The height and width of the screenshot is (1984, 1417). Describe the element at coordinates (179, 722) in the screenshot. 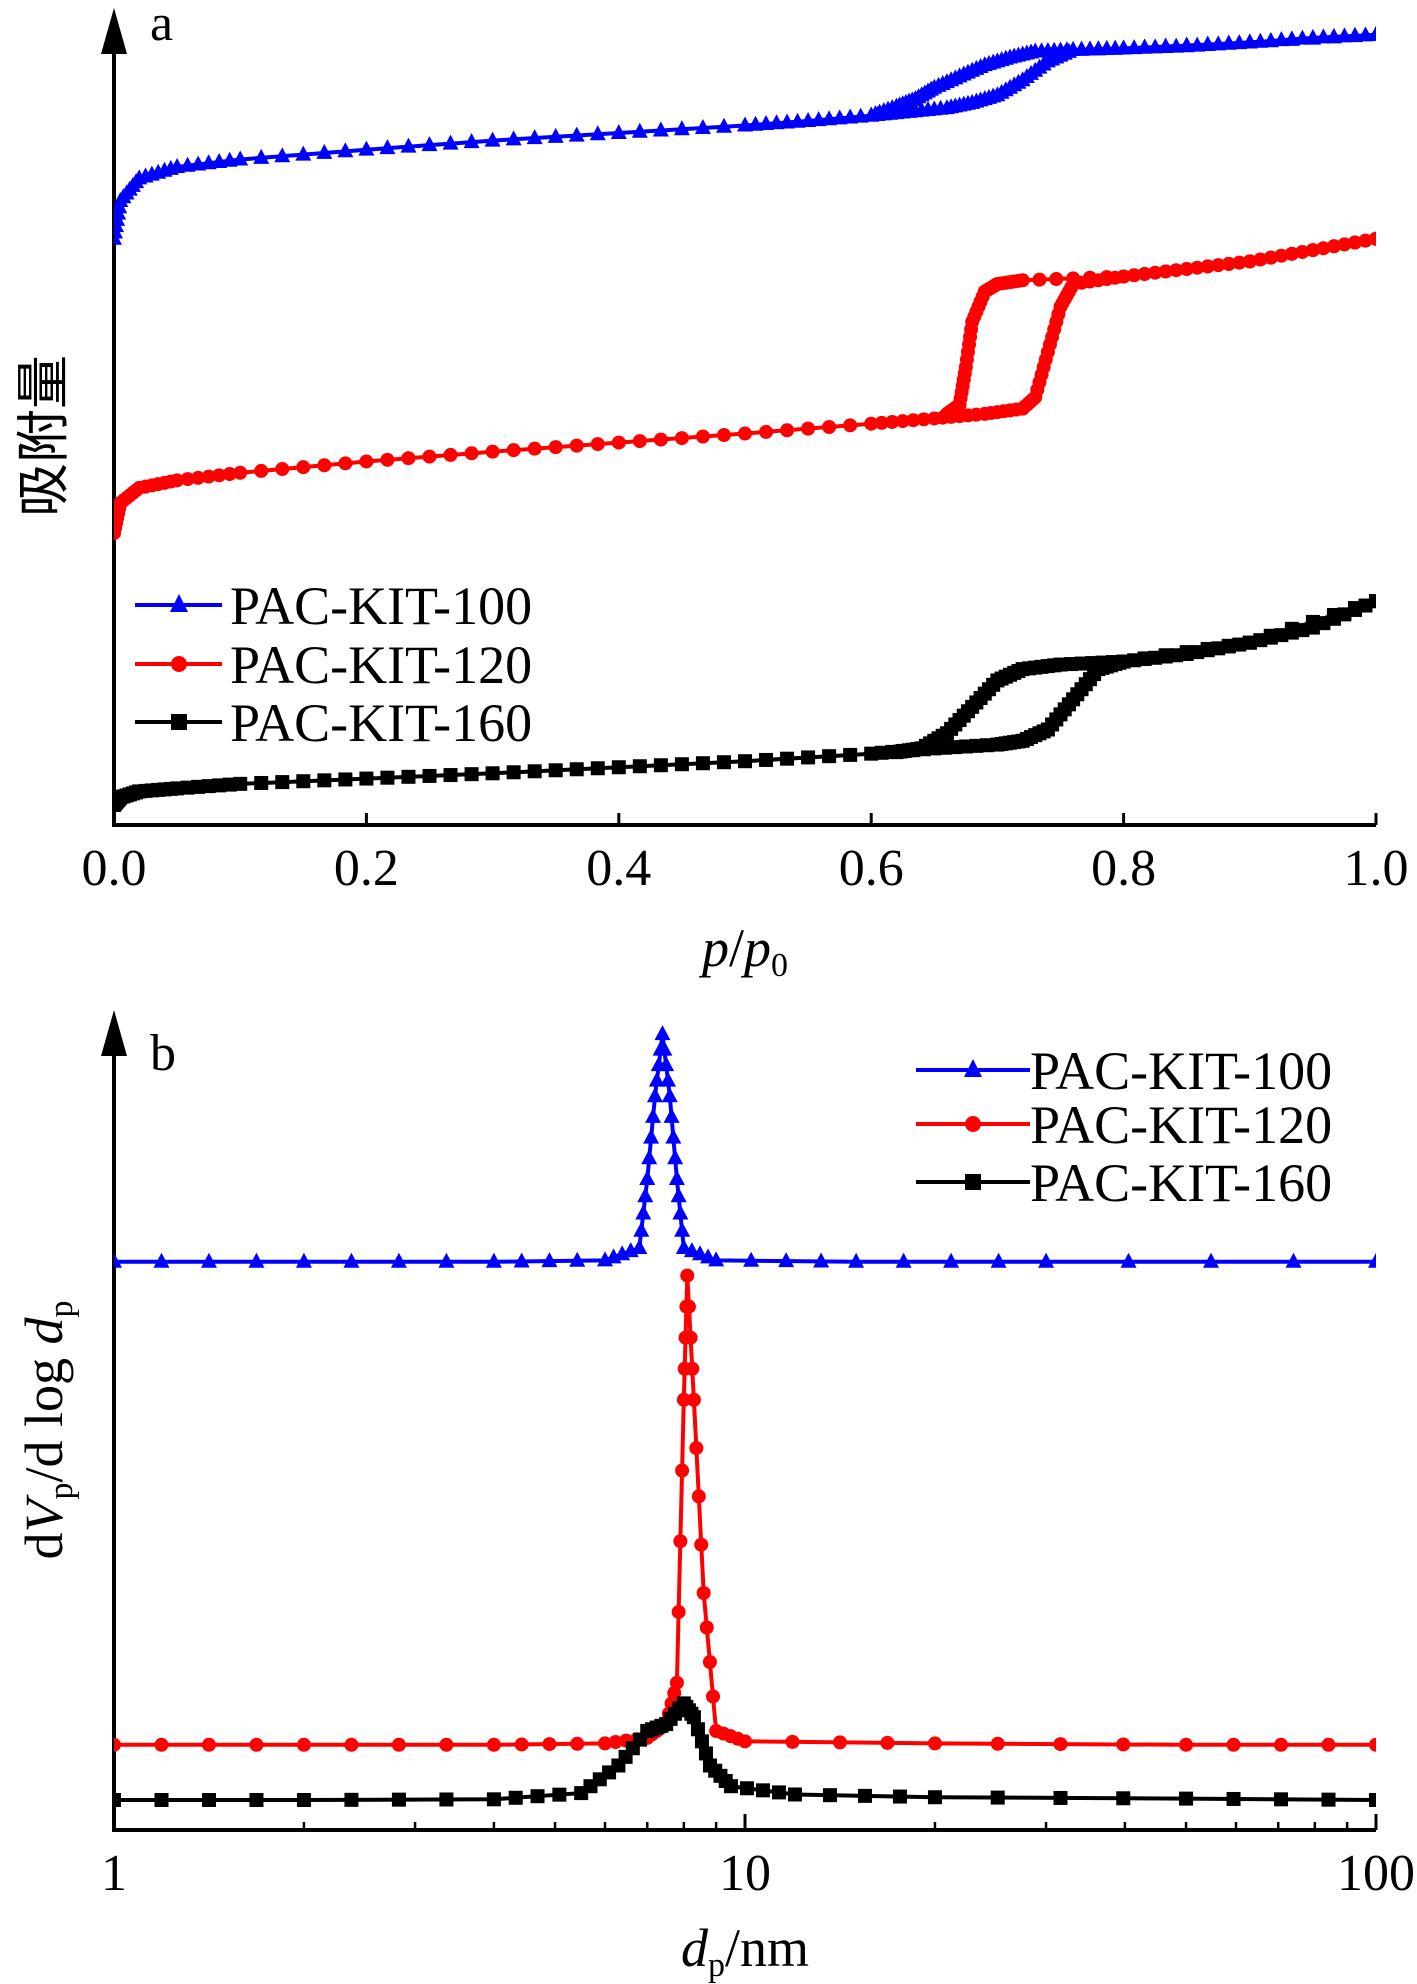

I see `square-marker-icon` at that location.